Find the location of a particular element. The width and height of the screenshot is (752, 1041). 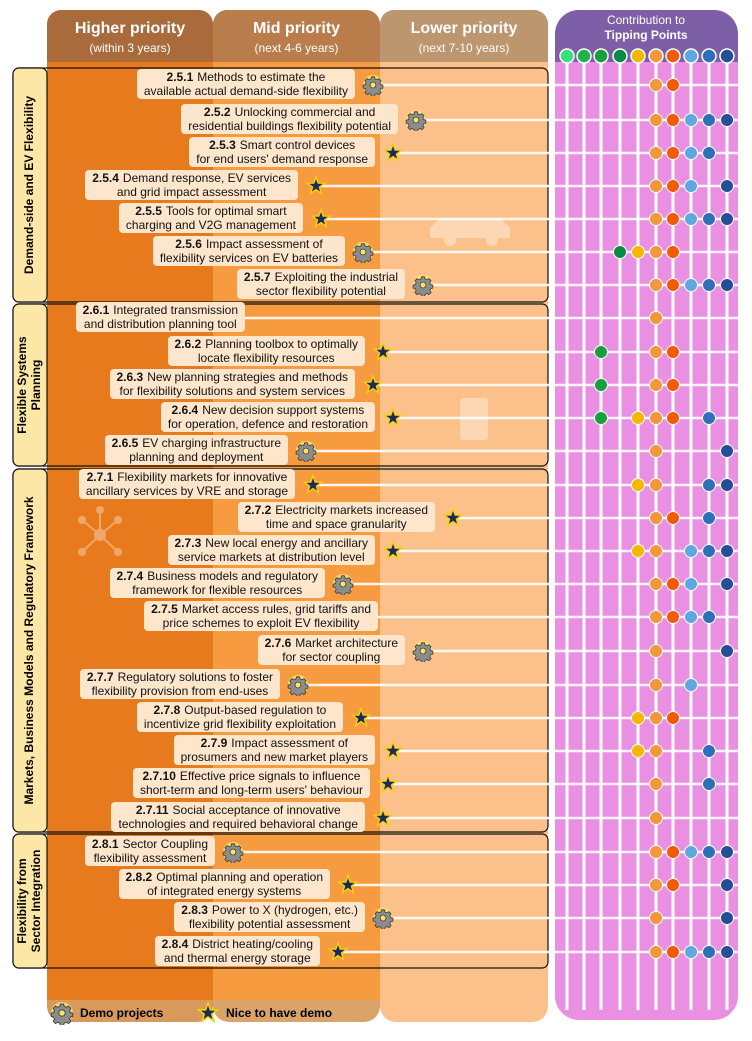

item-text: flexibility provision from end-uses is located at coordinates (180, 691).